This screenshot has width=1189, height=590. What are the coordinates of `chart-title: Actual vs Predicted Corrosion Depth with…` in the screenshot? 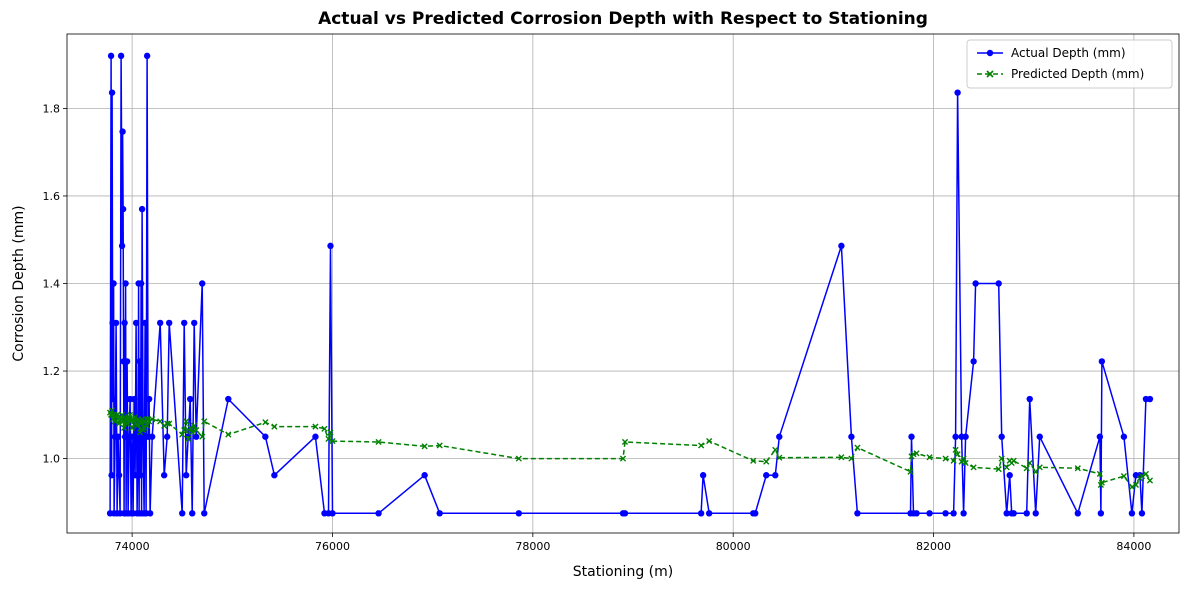 It's located at (623, 19).